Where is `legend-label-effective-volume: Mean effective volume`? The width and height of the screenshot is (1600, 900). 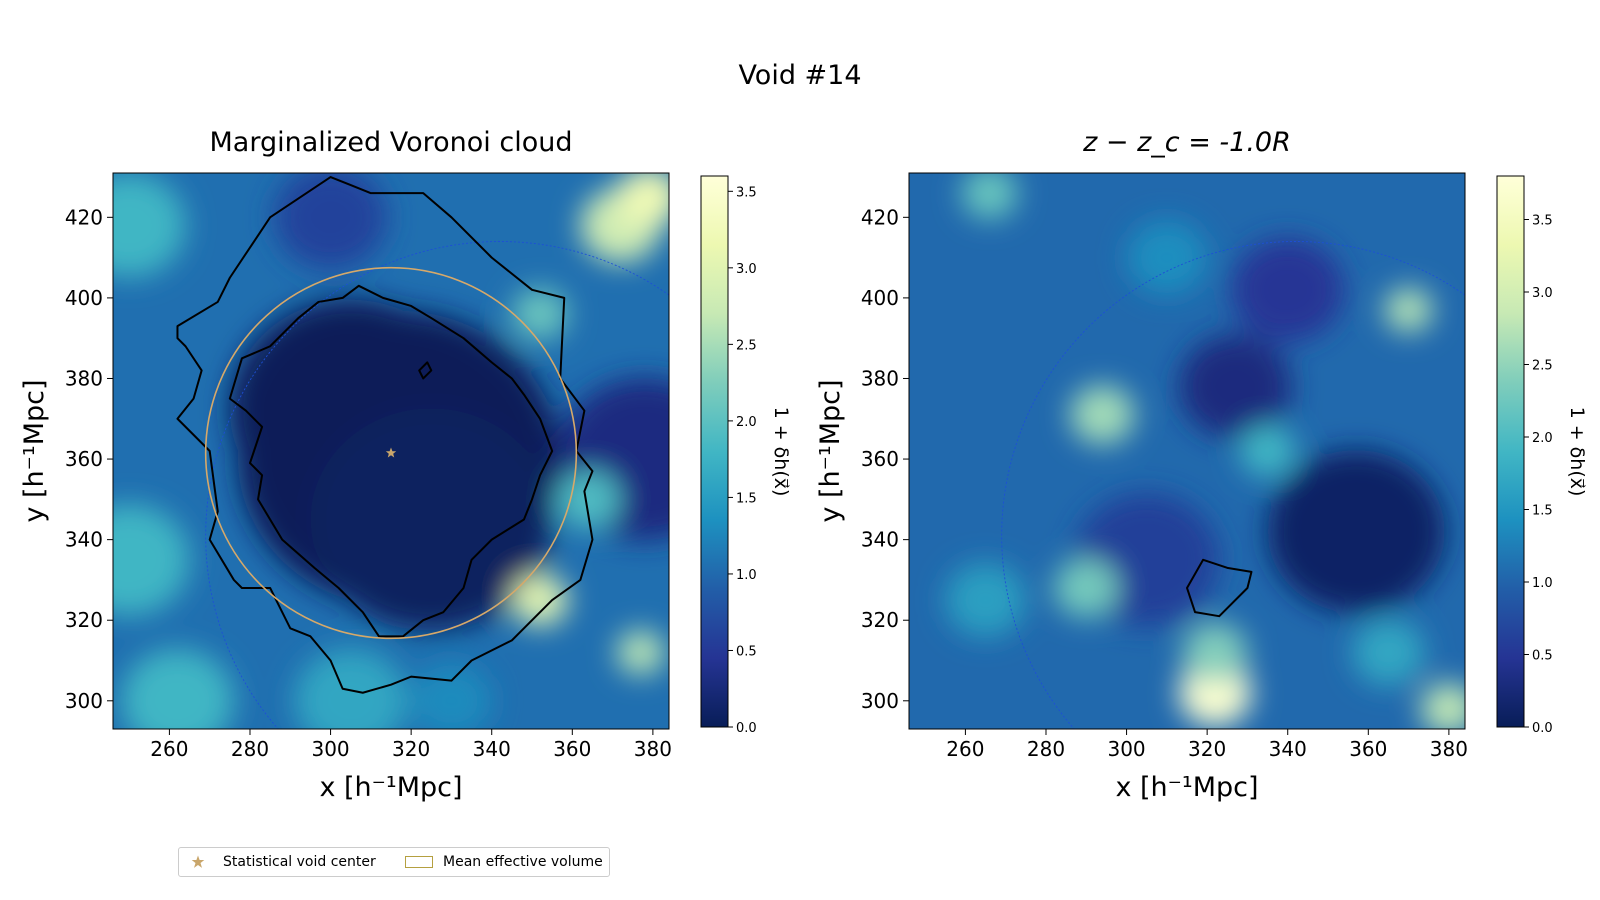
legend-label-effective-volume: Mean effective volume is located at coordinates (523, 862).